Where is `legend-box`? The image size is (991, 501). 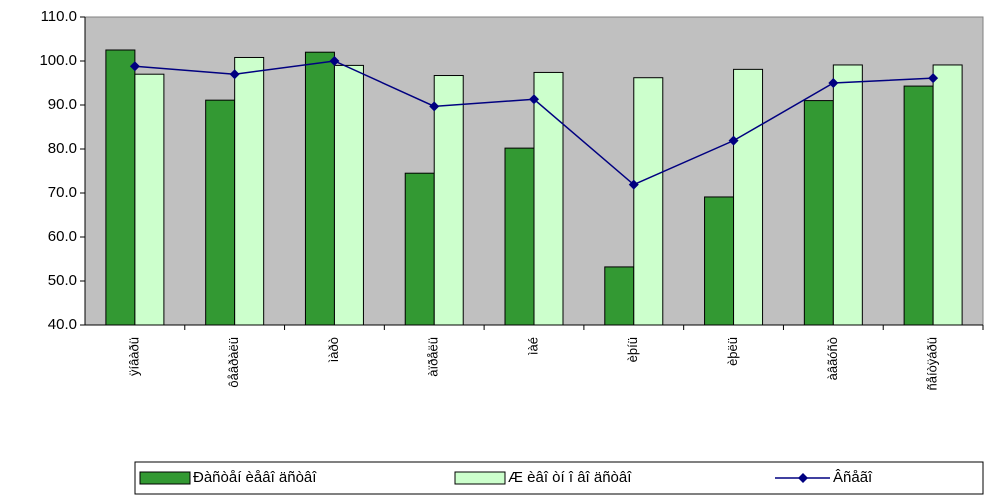
legend-box is located at coordinates (559, 478).